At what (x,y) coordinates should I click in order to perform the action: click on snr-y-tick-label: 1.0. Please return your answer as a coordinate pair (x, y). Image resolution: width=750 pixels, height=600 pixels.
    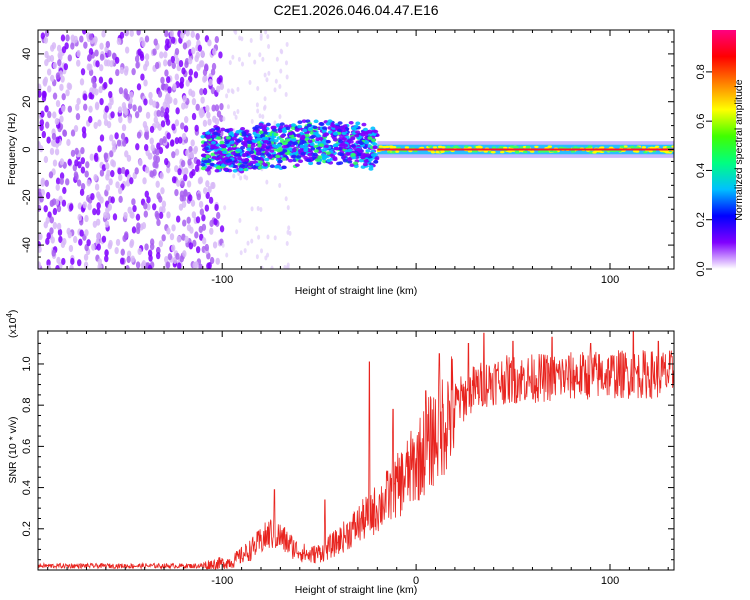
    Looking at the image, I should click on (27, 363).